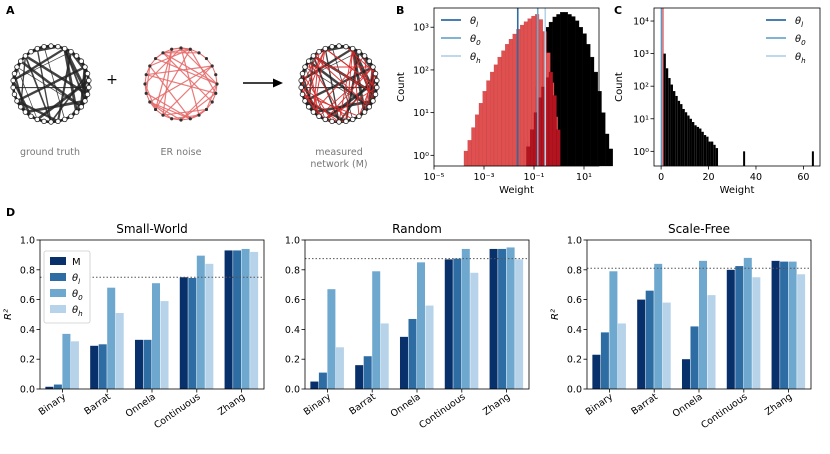  Describe the element at coordinates (574, 300) in the screenshot. I see `y-tick-label: 0.6` at that location.